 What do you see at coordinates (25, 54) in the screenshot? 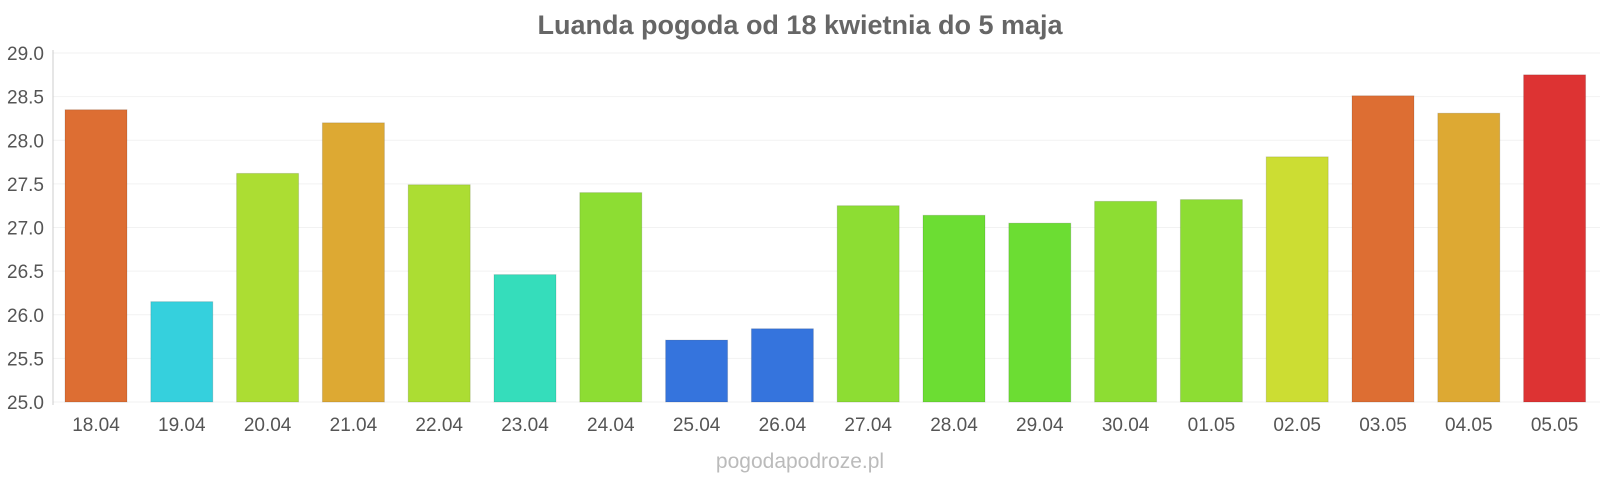
I see `y-tick-label: 29.0` at bounding box center [25, 54].